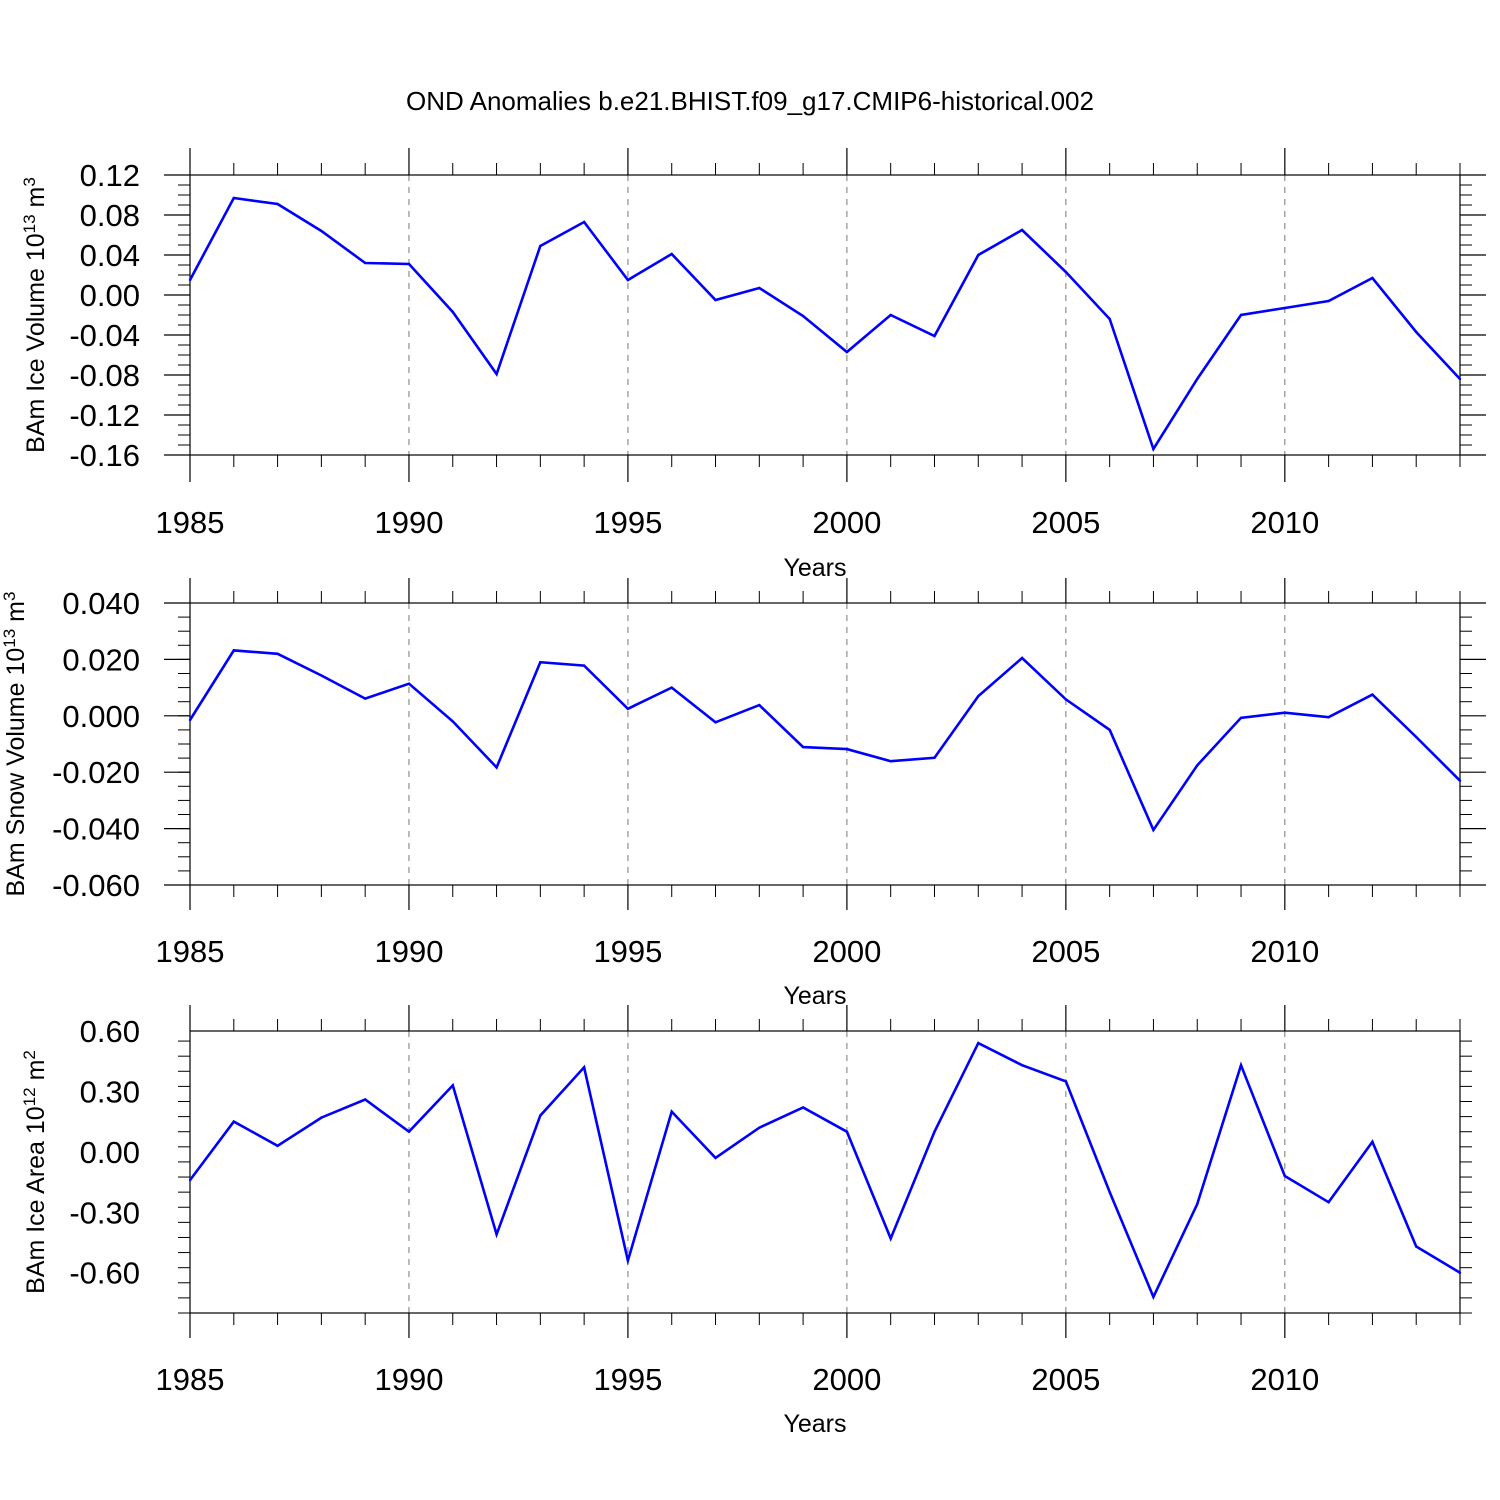 This screenshot has width=1500, height=1500. What do you see at coordinates (104, 375) in the screenshot?
I see `y-tick-label: -0.08` at bounding box center [104, 375].